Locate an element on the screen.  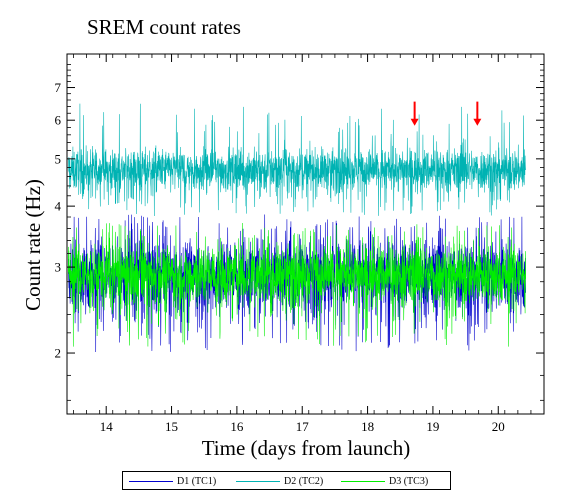
y-tick-label: 2 is located at coordinates (58, 353).